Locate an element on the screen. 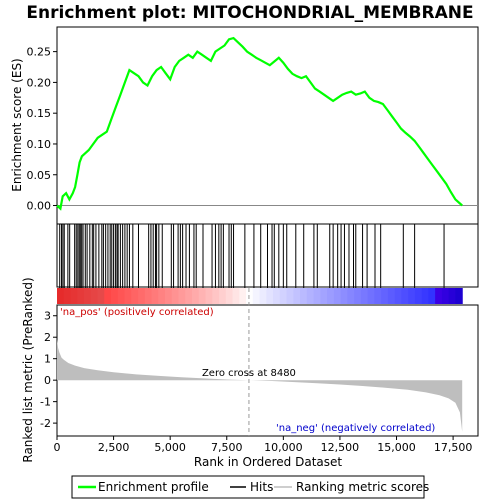 This screenshot has width=500, height=500. legend-box is located at coordinates (248, 487).